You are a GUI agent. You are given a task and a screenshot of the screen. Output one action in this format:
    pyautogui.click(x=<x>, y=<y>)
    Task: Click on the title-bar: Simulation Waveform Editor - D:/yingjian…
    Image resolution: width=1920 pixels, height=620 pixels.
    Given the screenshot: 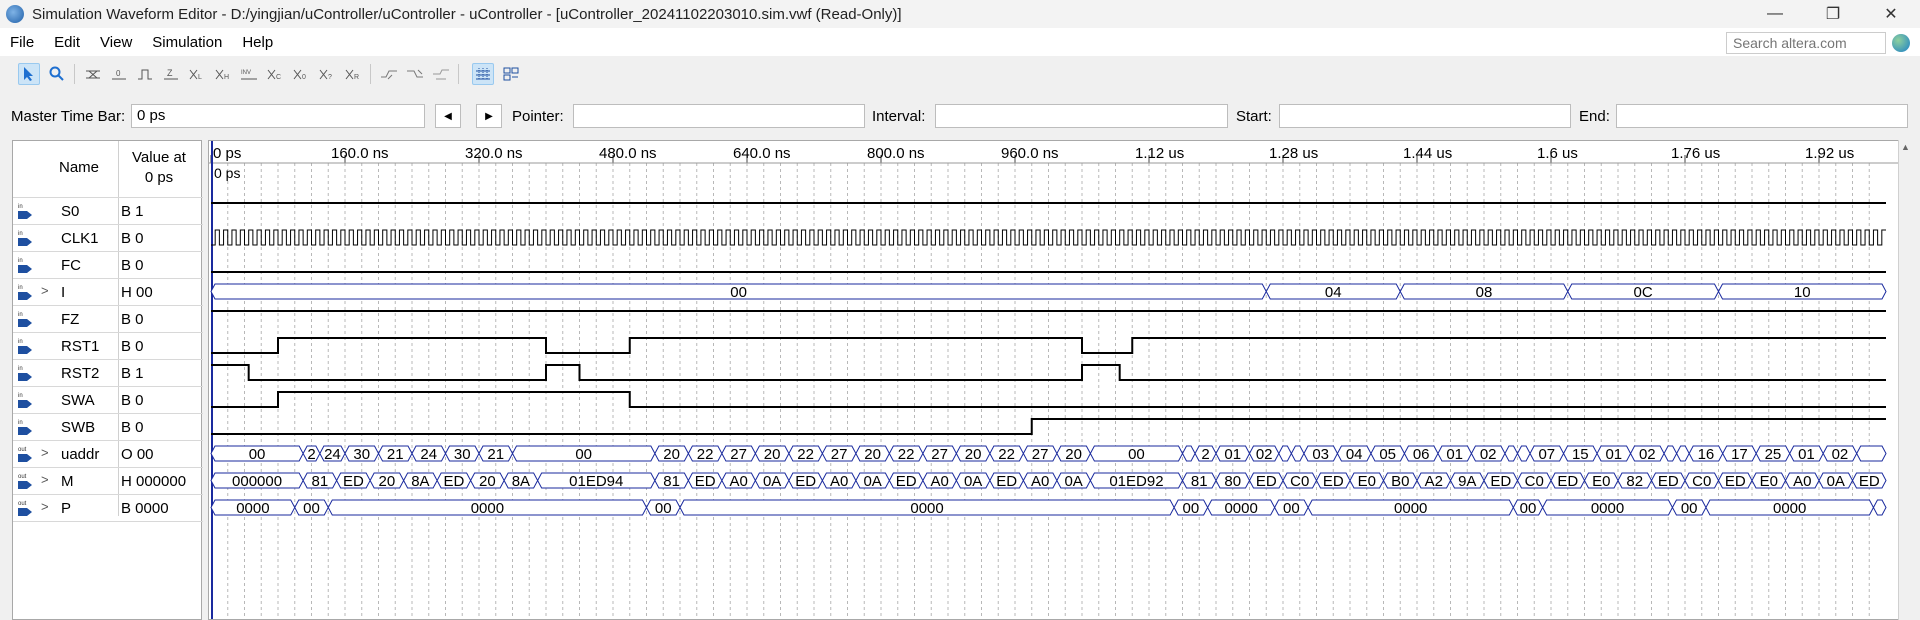 What is the action you would take?
    pyautogui.click(x=960, y=14)
    